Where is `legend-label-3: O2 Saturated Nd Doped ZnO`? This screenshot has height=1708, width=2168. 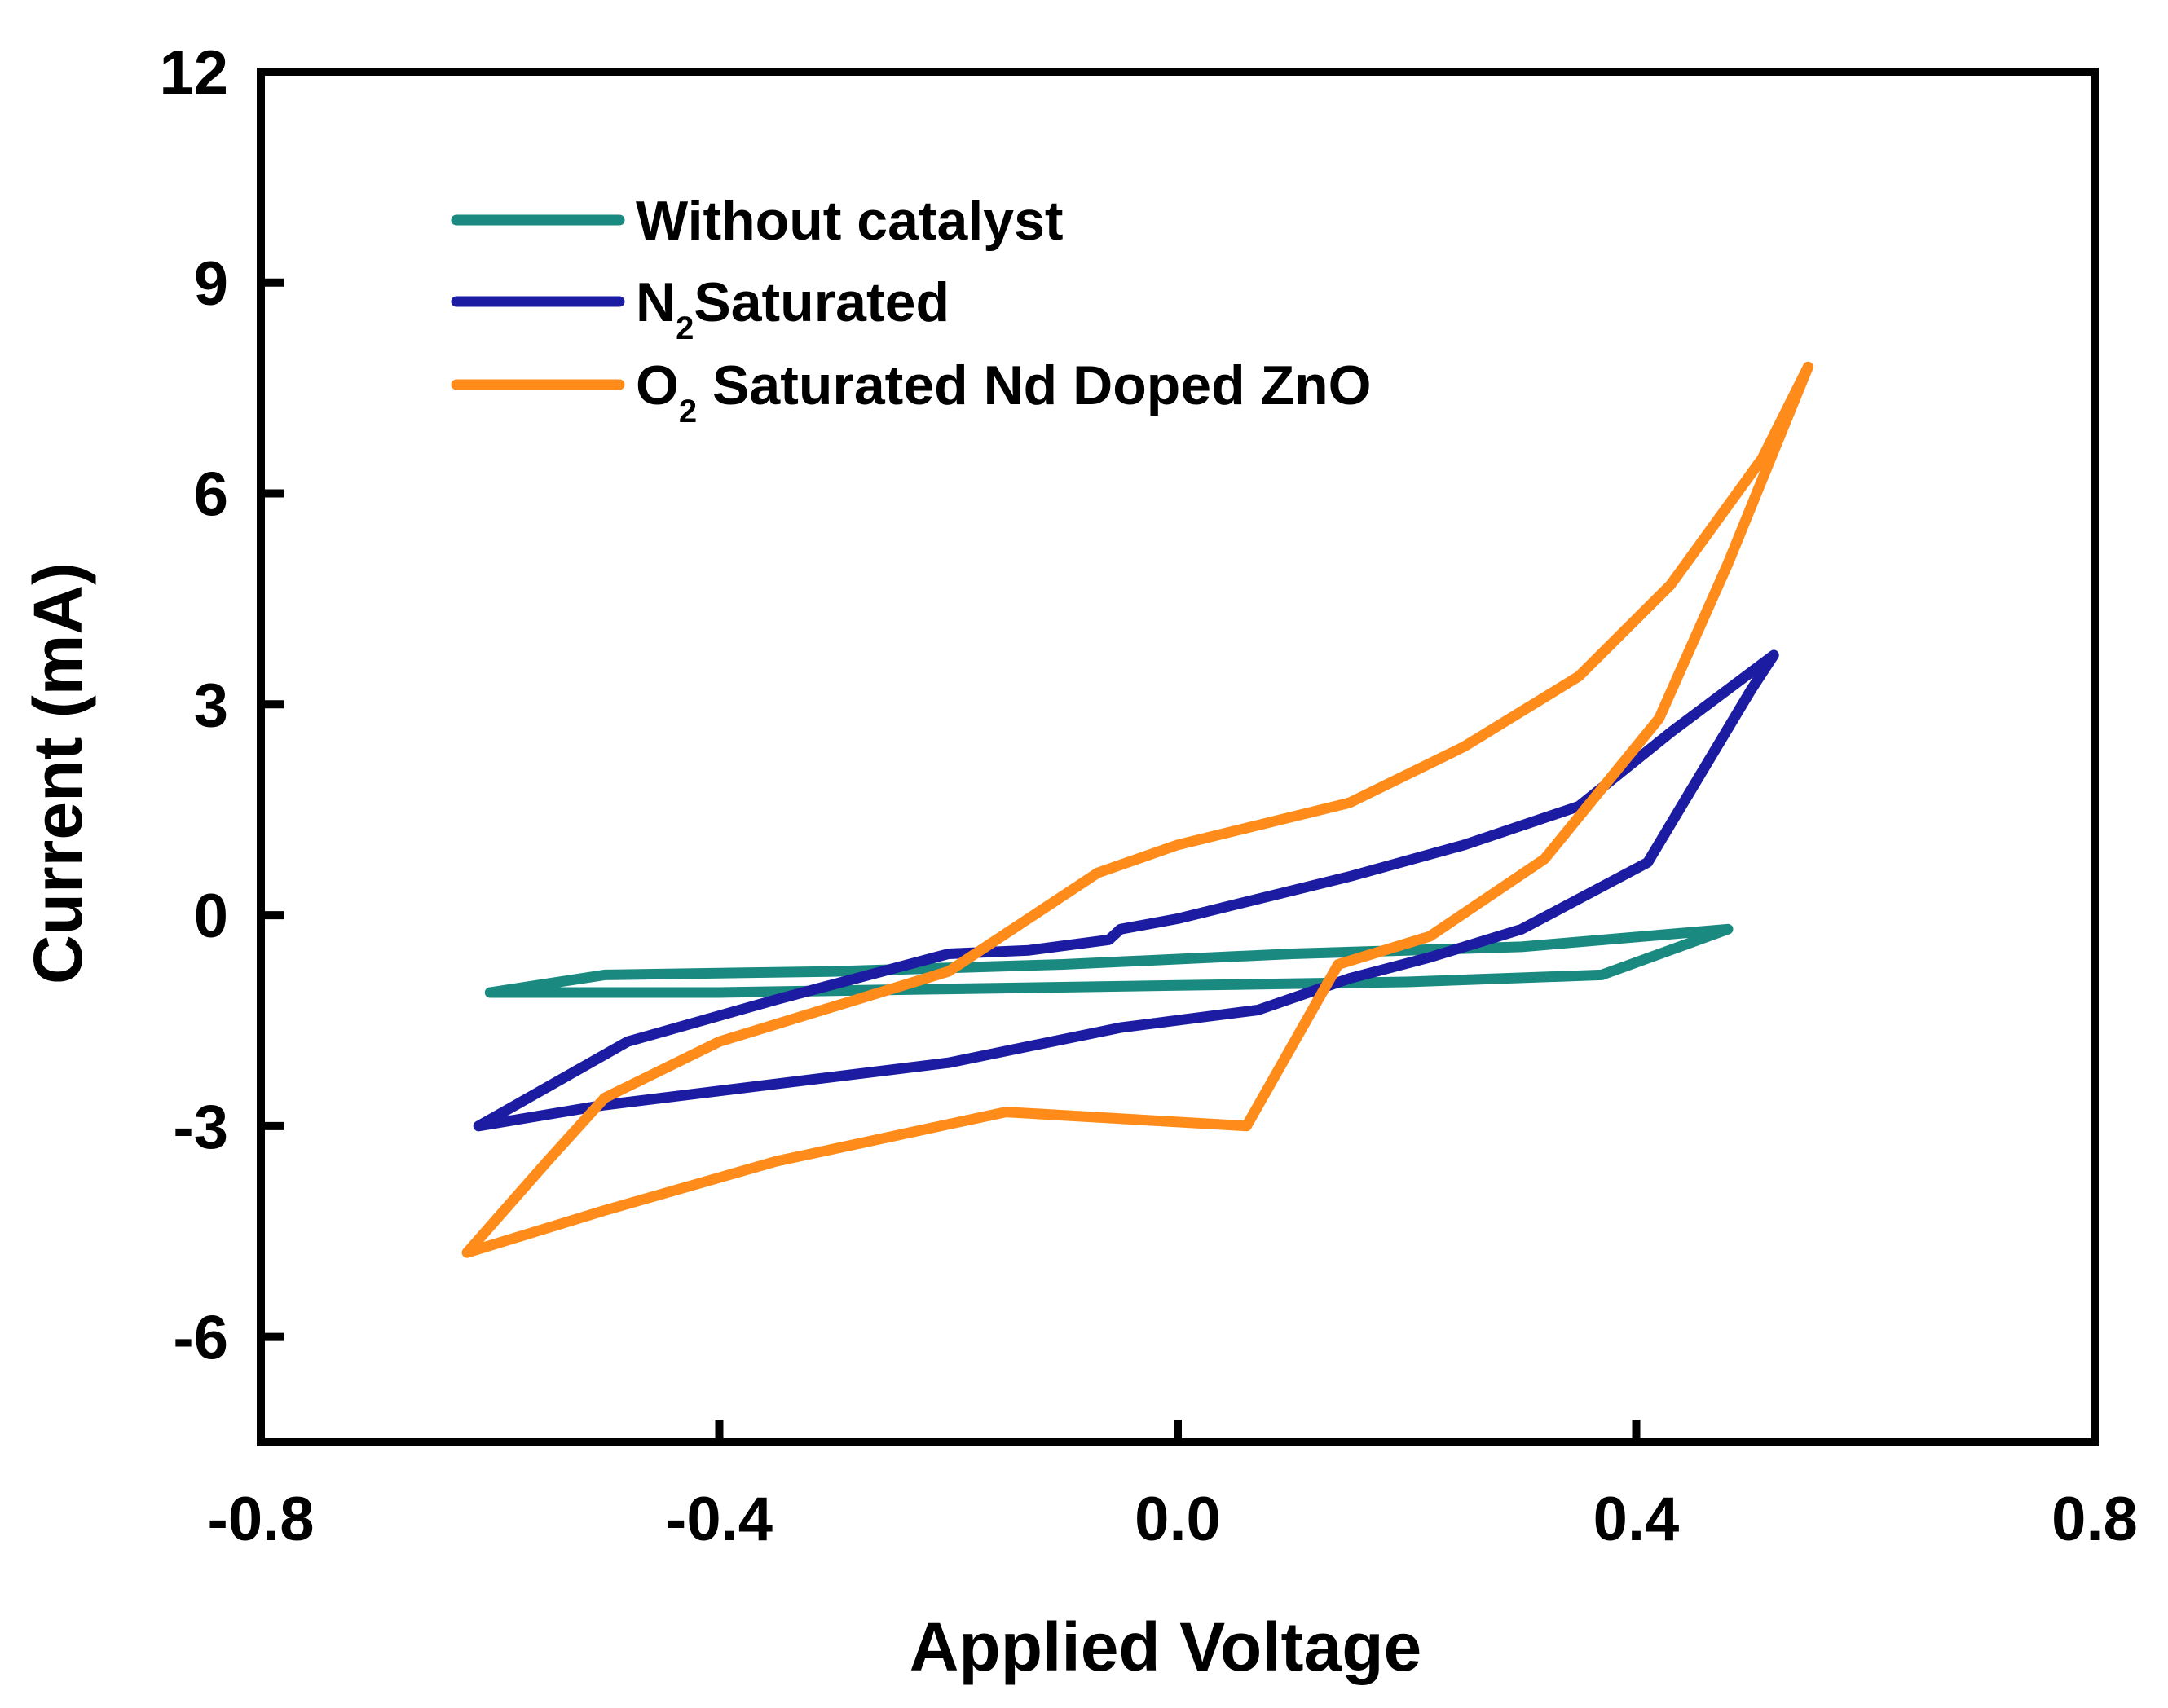
legend-label-3: O2 Saturated Nd Doped ZnO is located at coordinates (1004, 392).